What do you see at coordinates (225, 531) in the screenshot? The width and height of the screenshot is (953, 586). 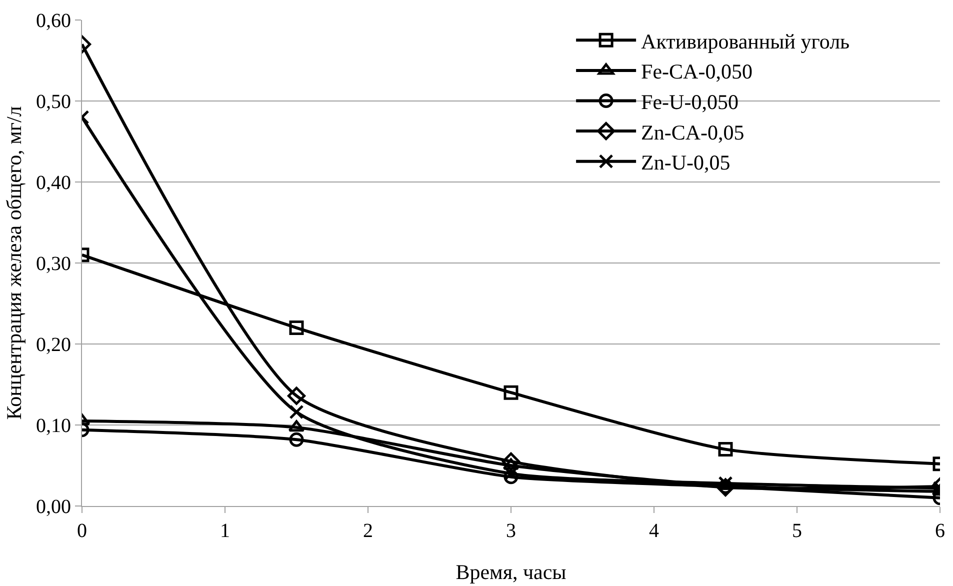 I see `x-tick-label: 1` at bounding box center [225, 531].